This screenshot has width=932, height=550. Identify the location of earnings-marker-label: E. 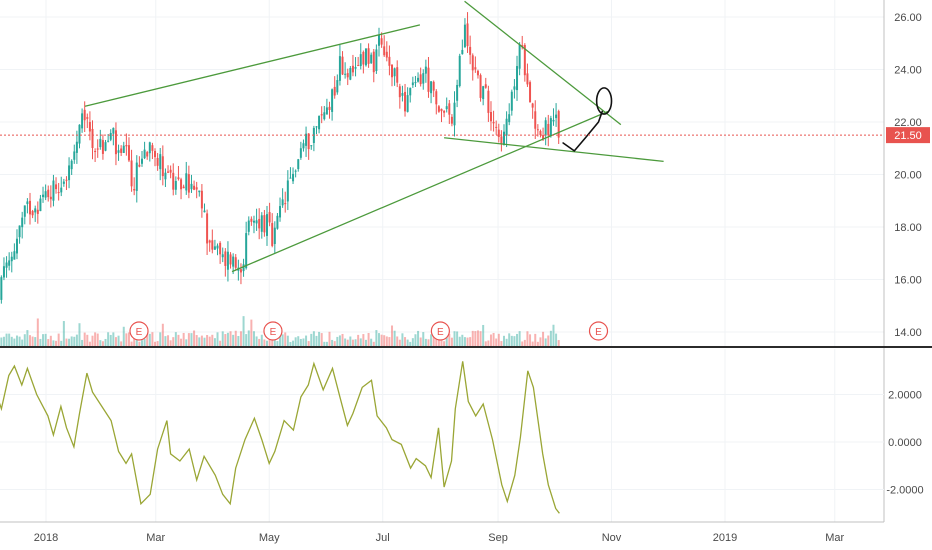
(440, 332).